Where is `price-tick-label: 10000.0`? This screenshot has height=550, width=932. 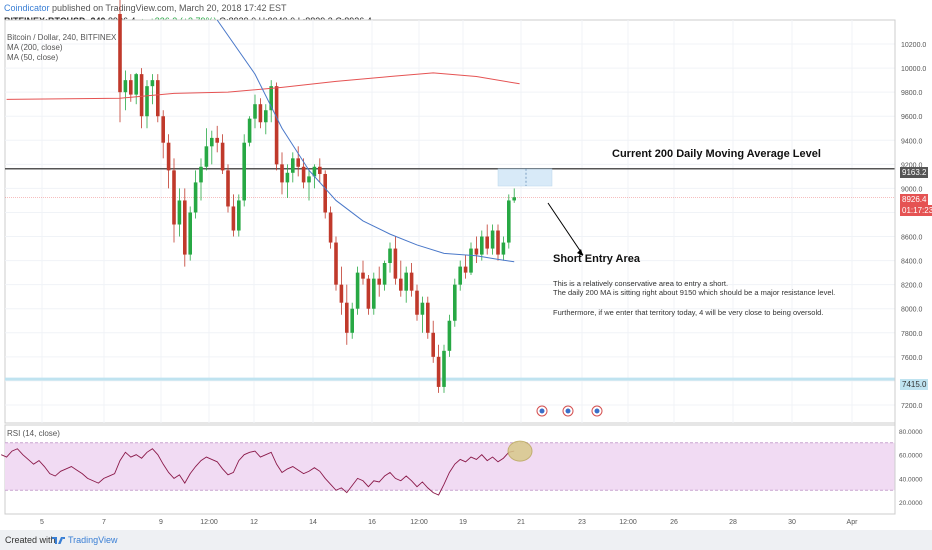 price-tick-label: 10000.0 is located at coordinates (913, 69).